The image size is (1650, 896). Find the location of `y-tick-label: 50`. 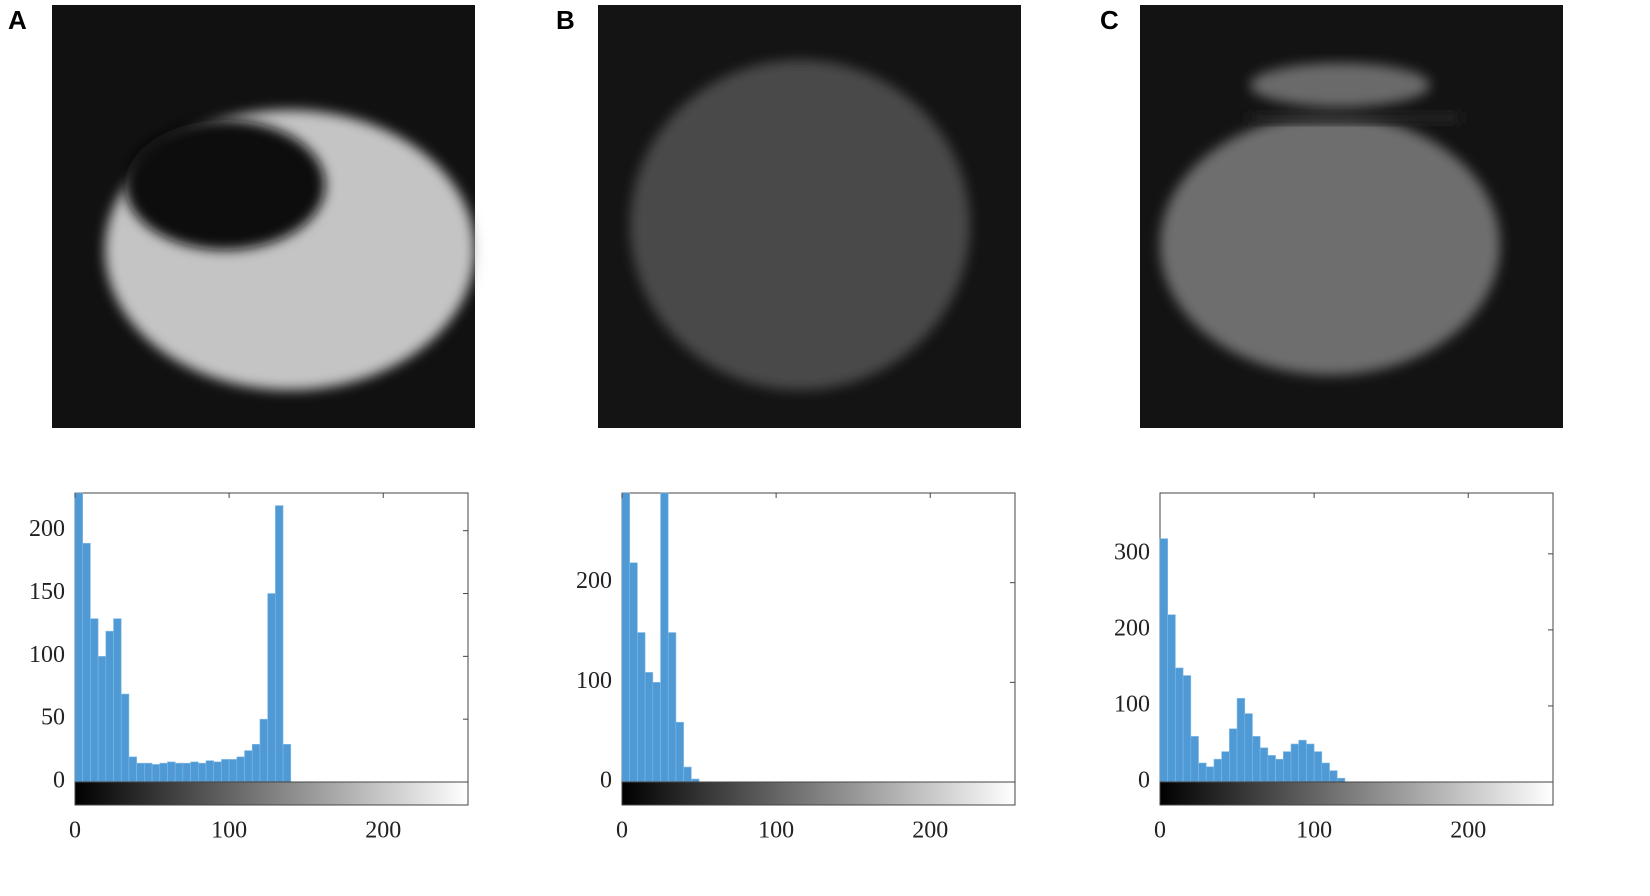

y-tick-label: 50 is located at coordinates (53, 718).